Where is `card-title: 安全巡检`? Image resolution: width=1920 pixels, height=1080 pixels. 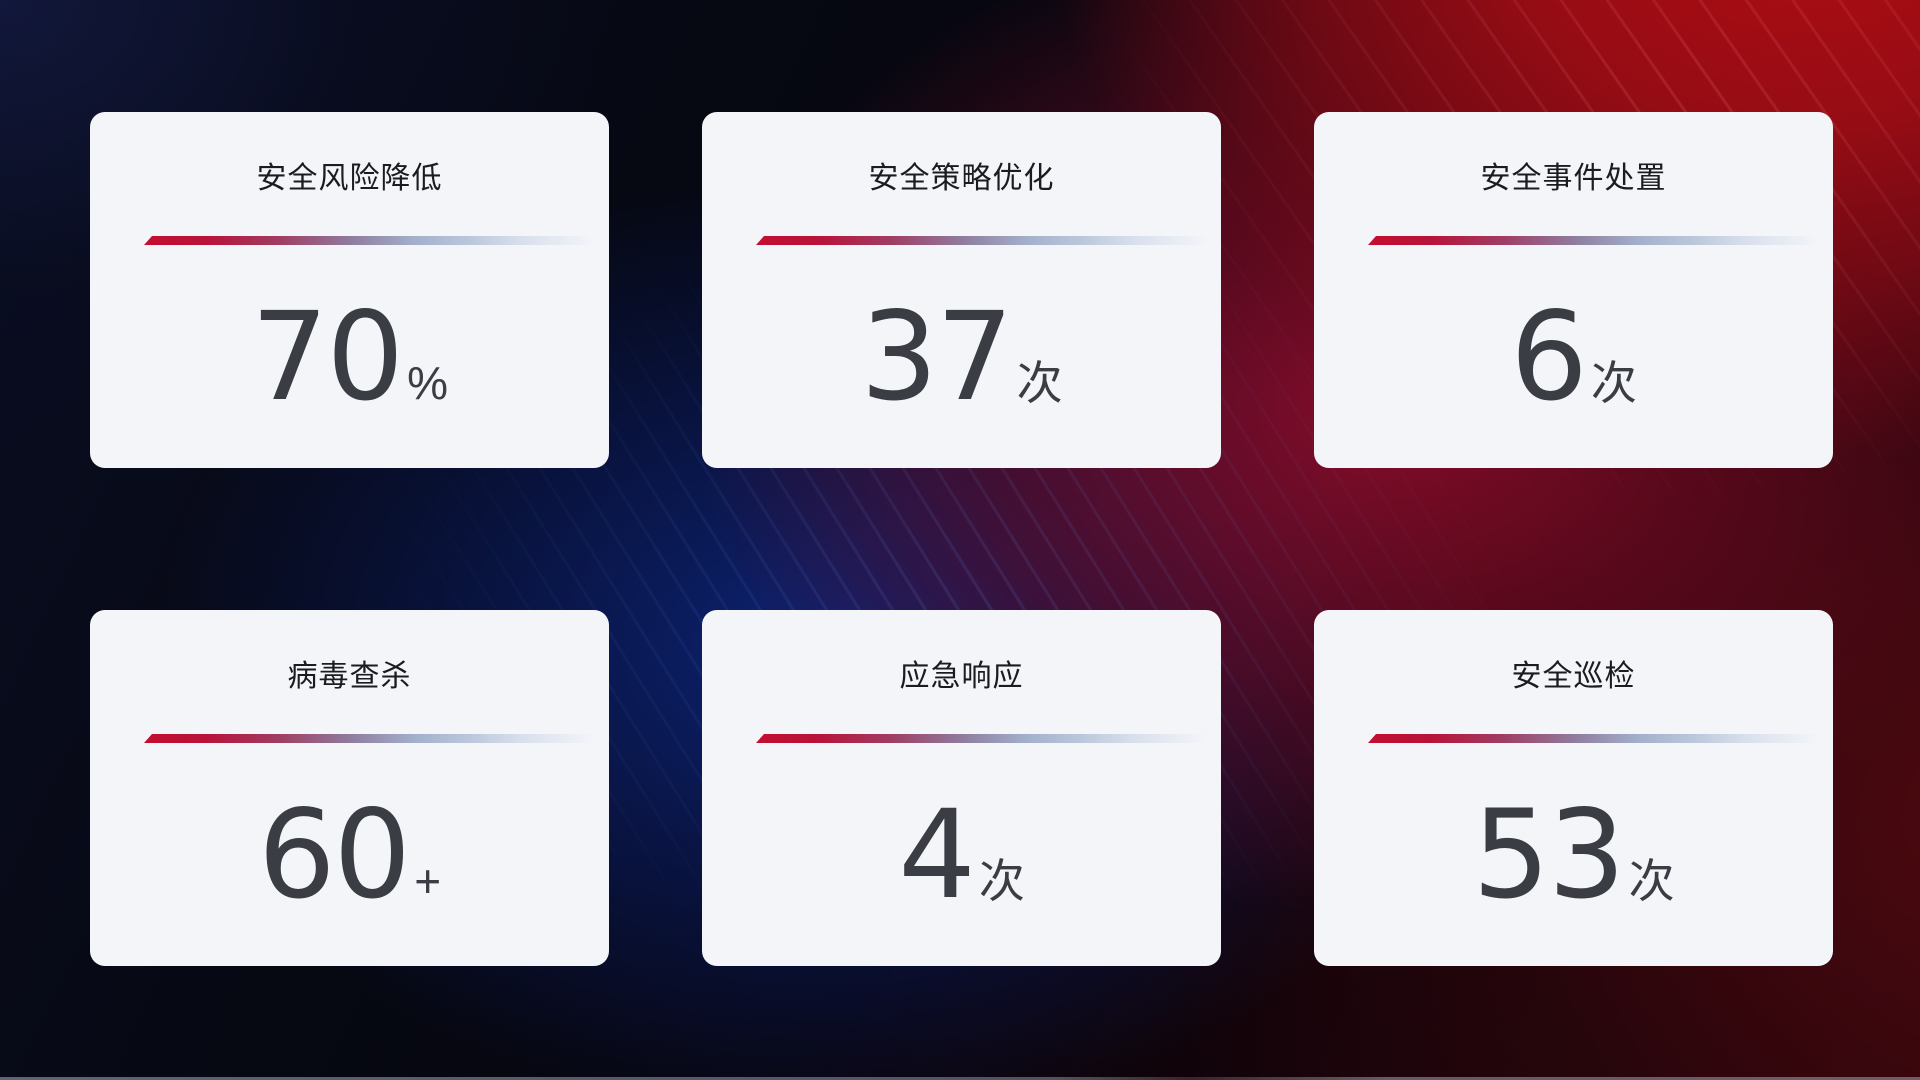
card-title: 安全巡检 is located at coordinates (1573, 676).